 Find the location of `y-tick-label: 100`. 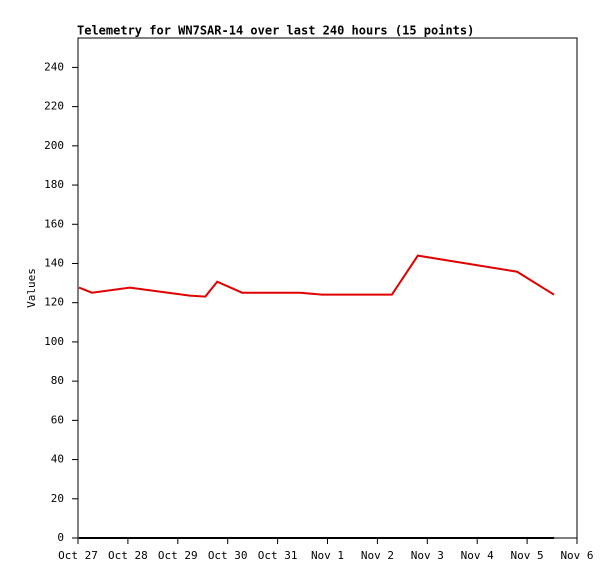

y-tick-label: 100 is located at coordinates (54, 341).